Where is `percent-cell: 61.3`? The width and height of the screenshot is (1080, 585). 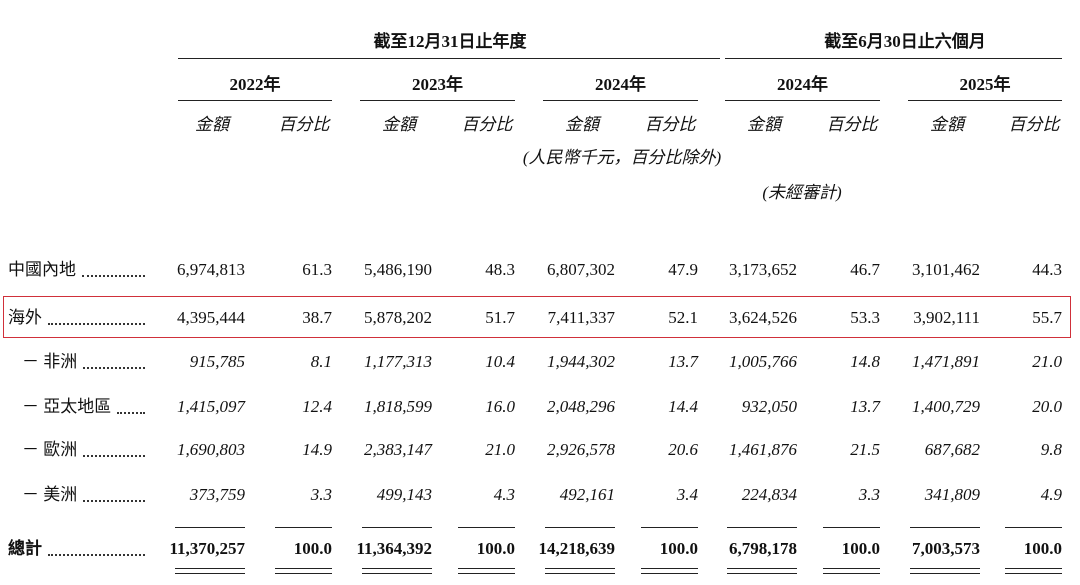
percent-cell: 61.3 is located at coordinates (317, 269).